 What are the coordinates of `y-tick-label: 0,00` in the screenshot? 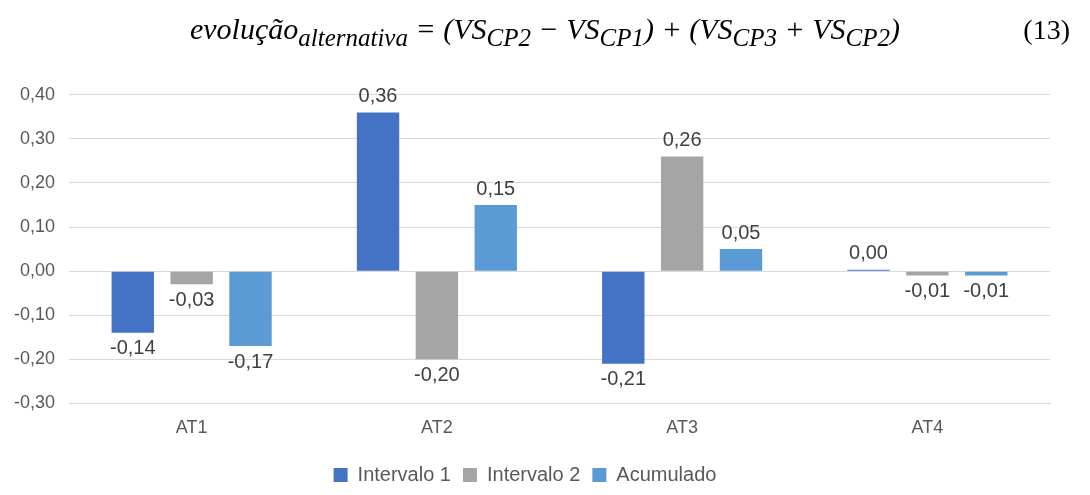 It's located at (37, 270).